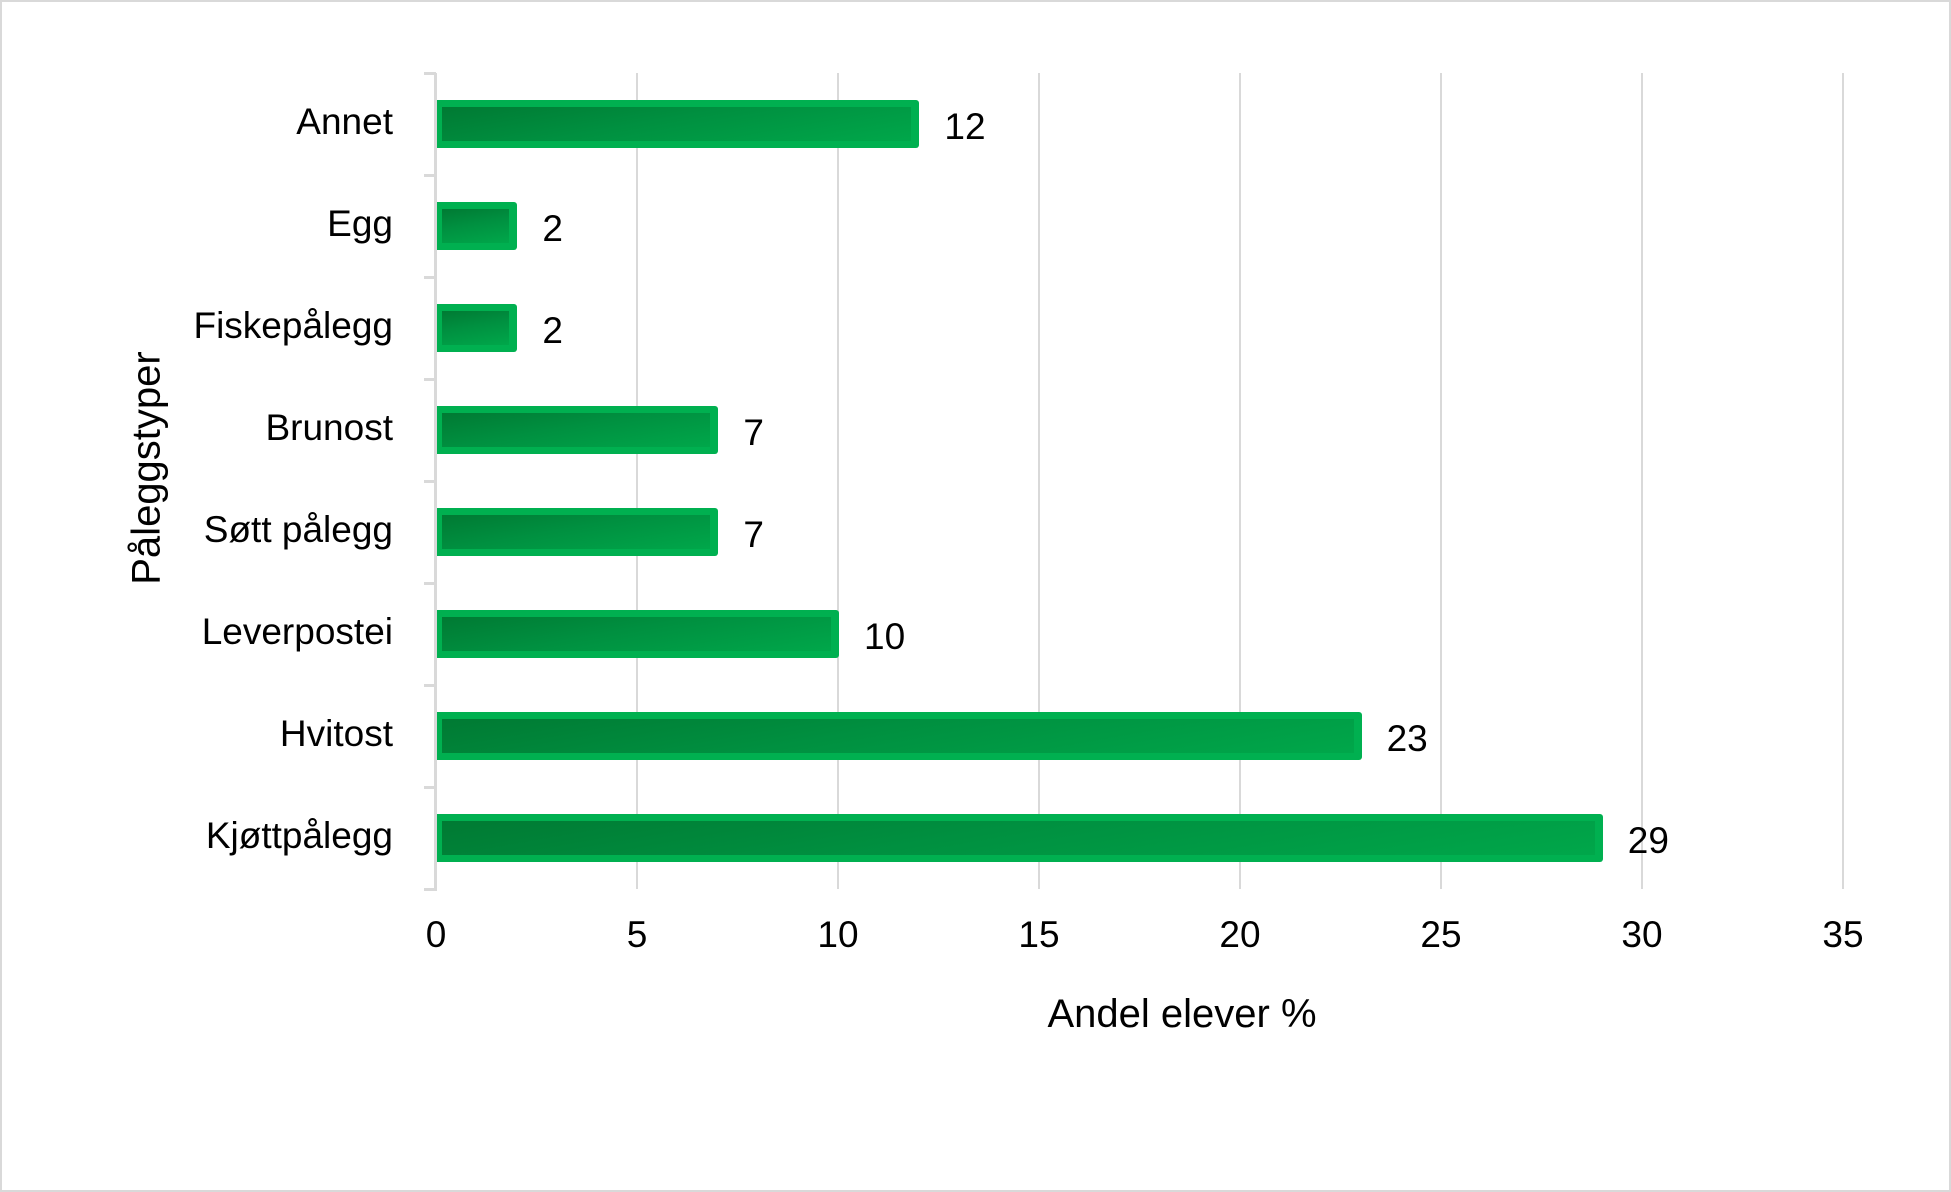 This screenshot has height=1192, width=1951. I want to click on x-tick-label: 15, so click(1039, 934).